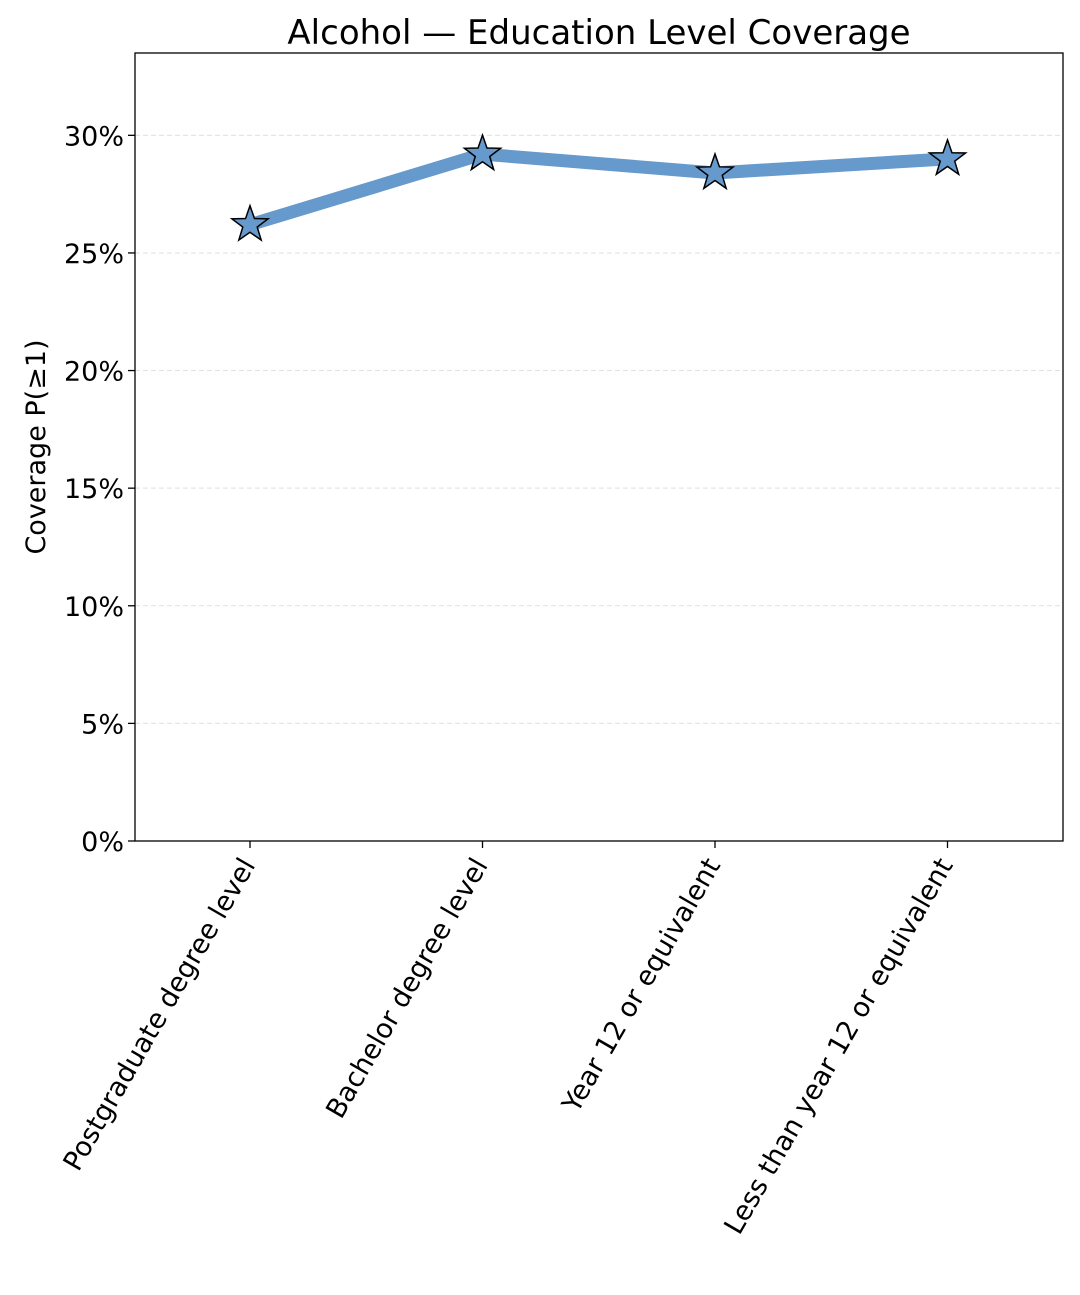 This screenshot has width=1080, height=1295. What do you see at coordinates (407, 988) in the screenshot?
I see `x-tick-label: Bachelor degree level` at bounding box center [407, 988].